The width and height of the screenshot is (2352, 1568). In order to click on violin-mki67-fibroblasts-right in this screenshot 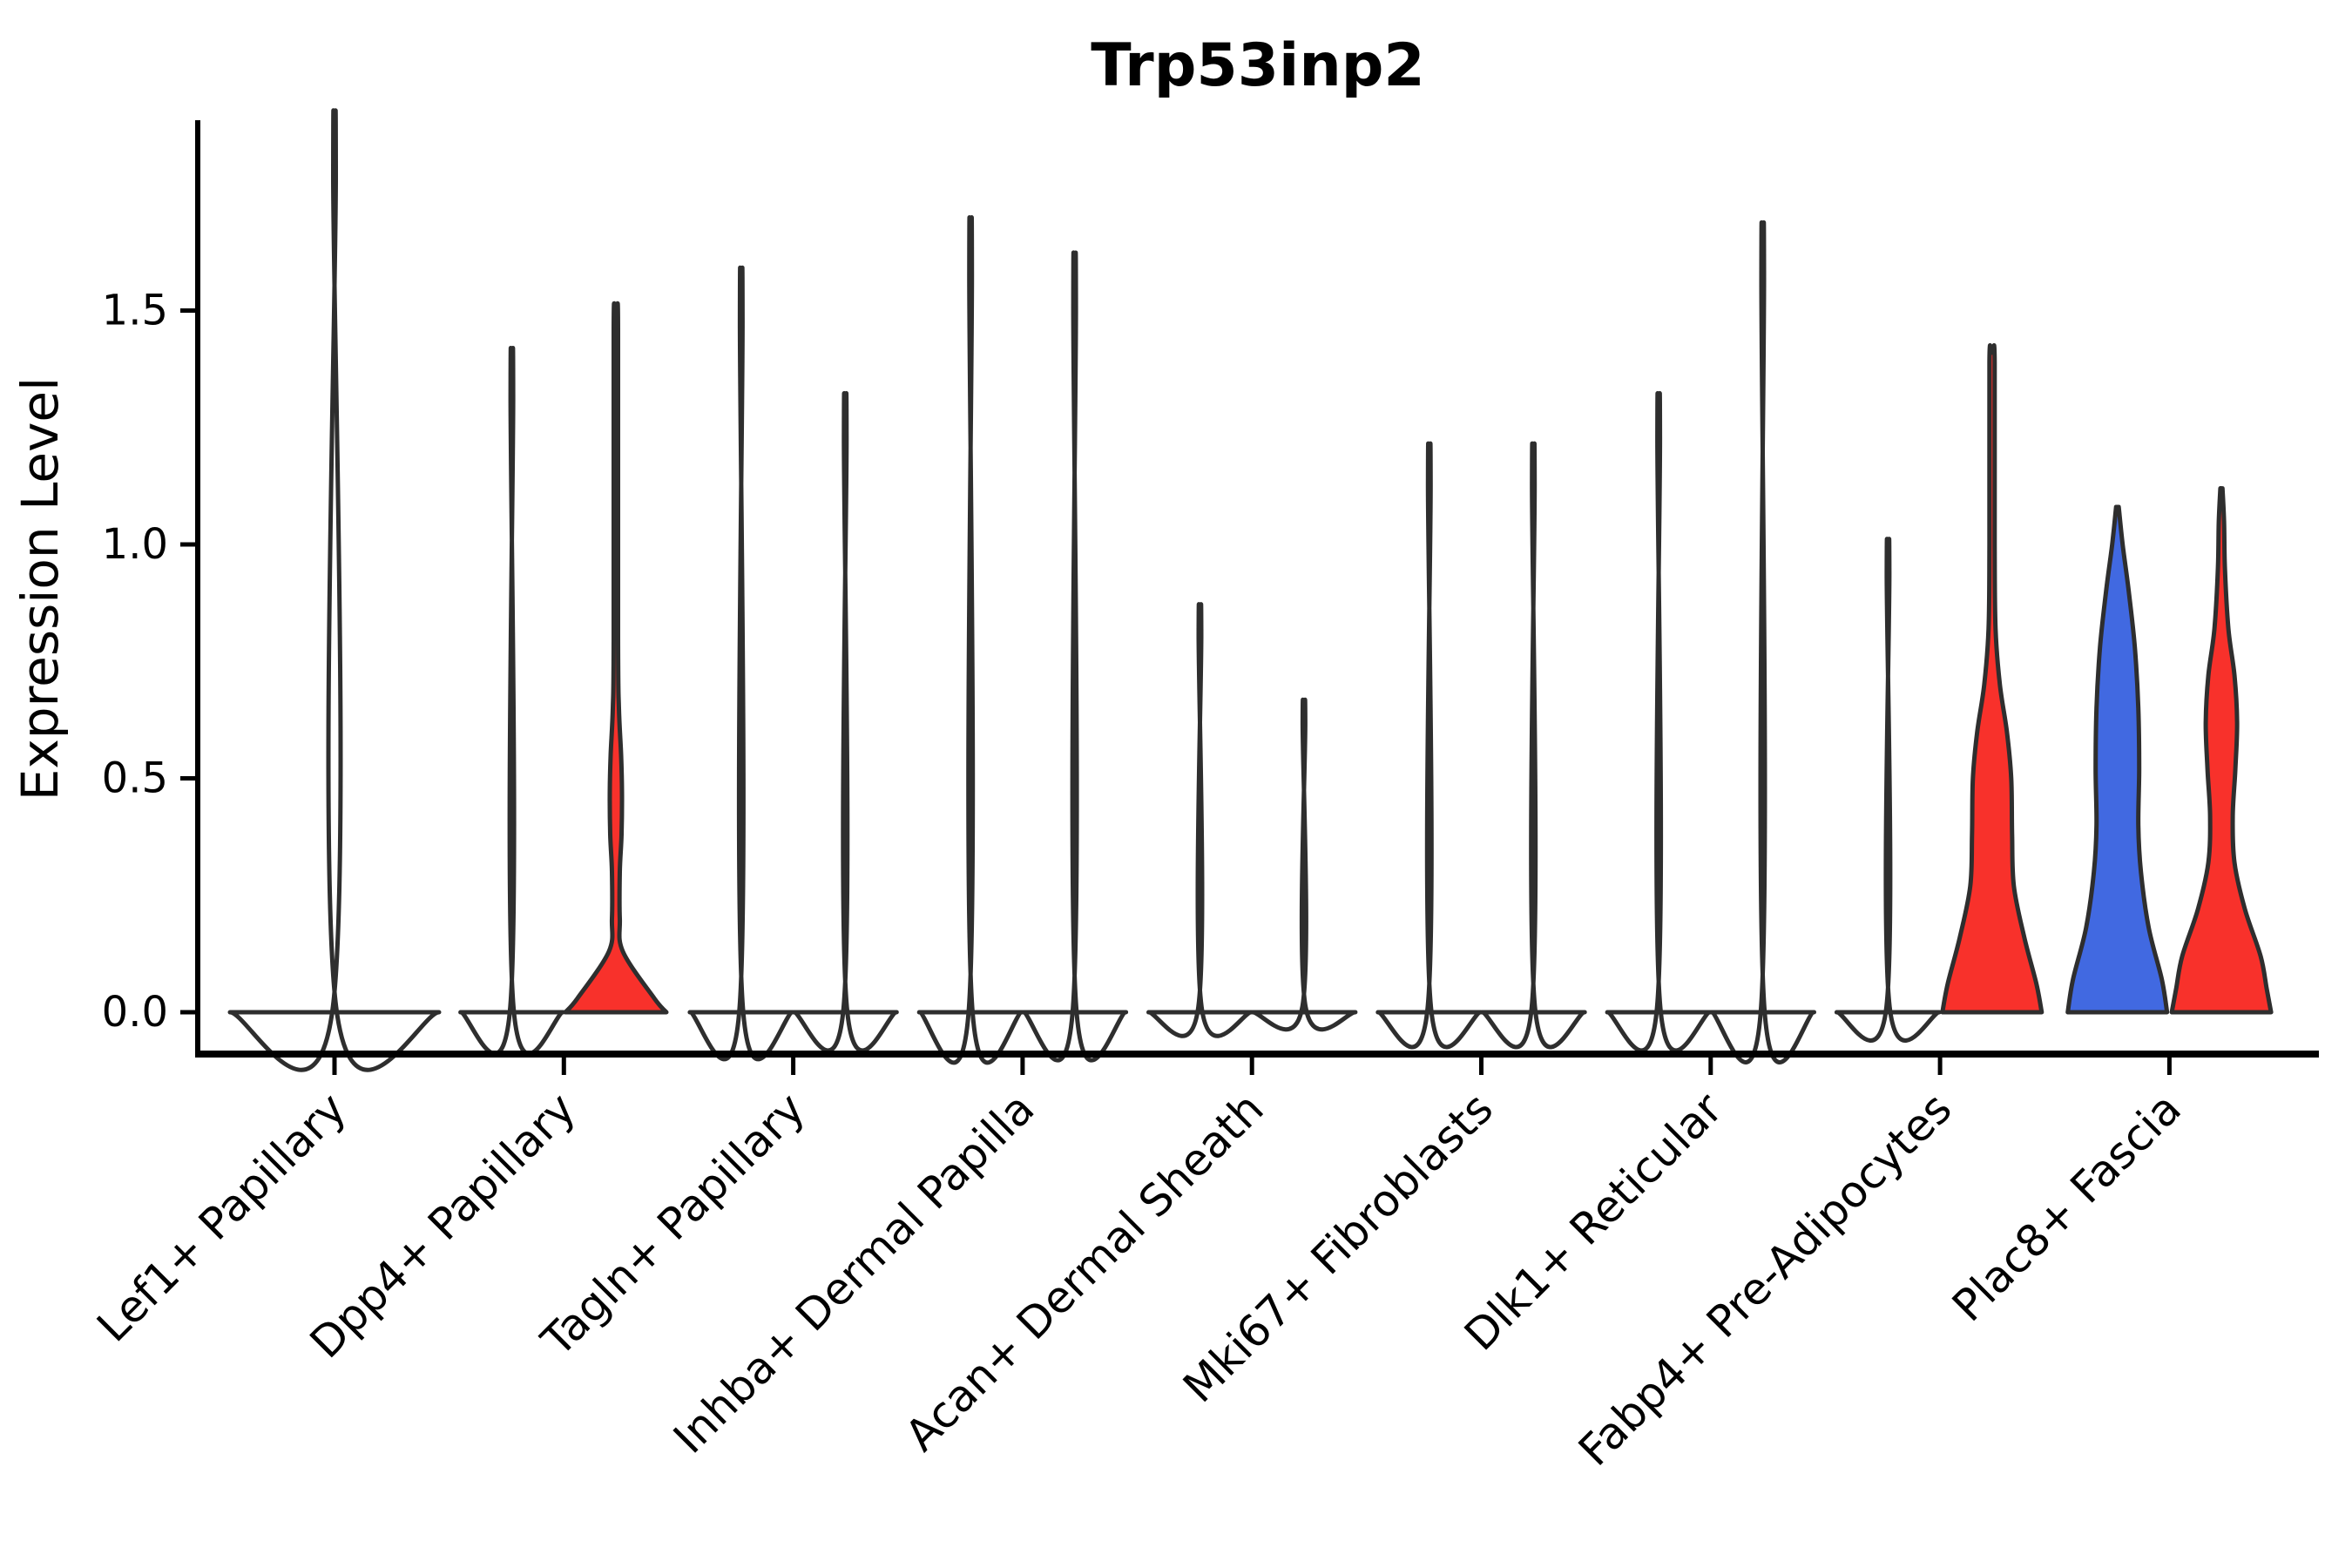, I will do `click(1533, 746)`.